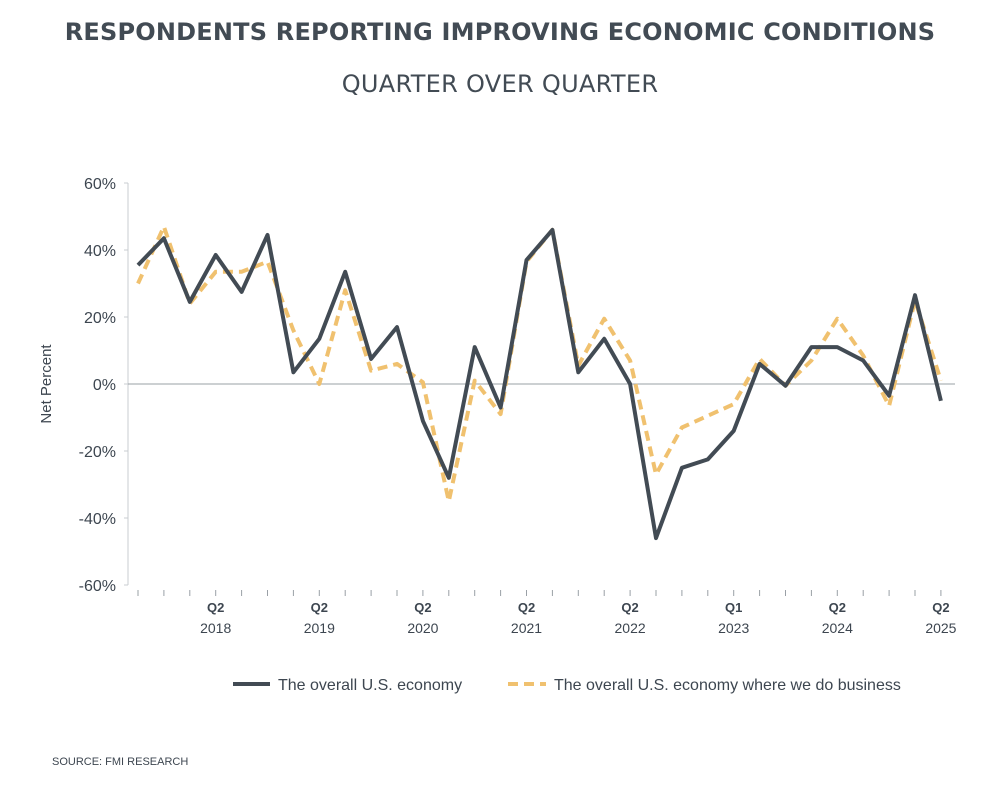 Image resolution: width=1000 pixels, height=802 pixels. What do you see at coordinates (100, 251) in the screenshot?
I see `y-tick-label: 40%` at bounding box center [100, 251].